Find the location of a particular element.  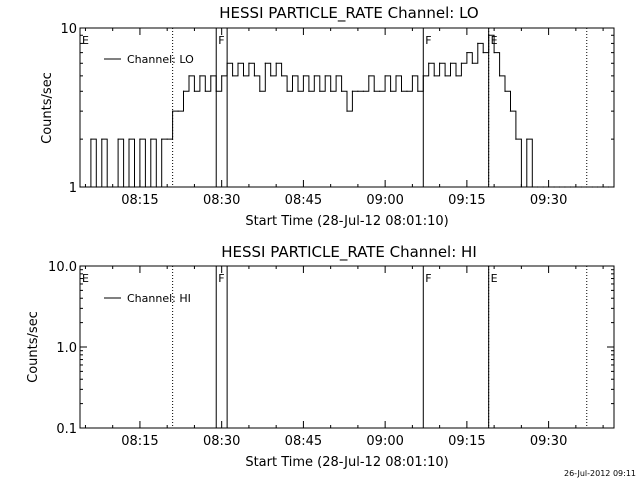

x-tick-label-lo: 09:15 is located at coordinates (466, 200).